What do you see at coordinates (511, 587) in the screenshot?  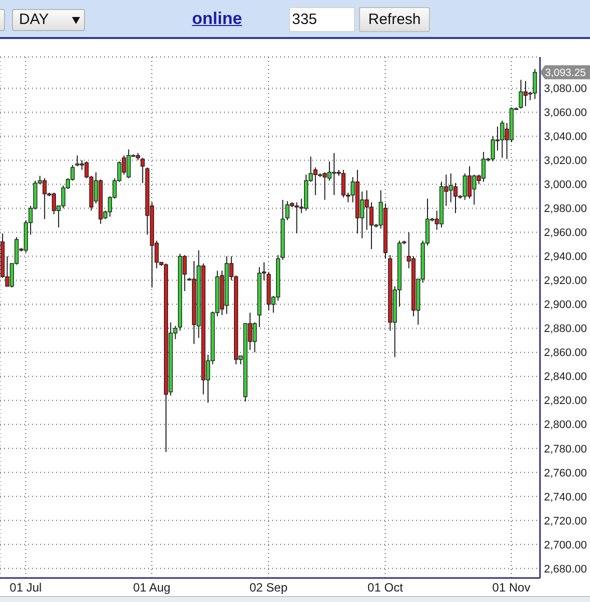 I see `x-tick-label: 01 Nov` at bounding box center [511, 587].